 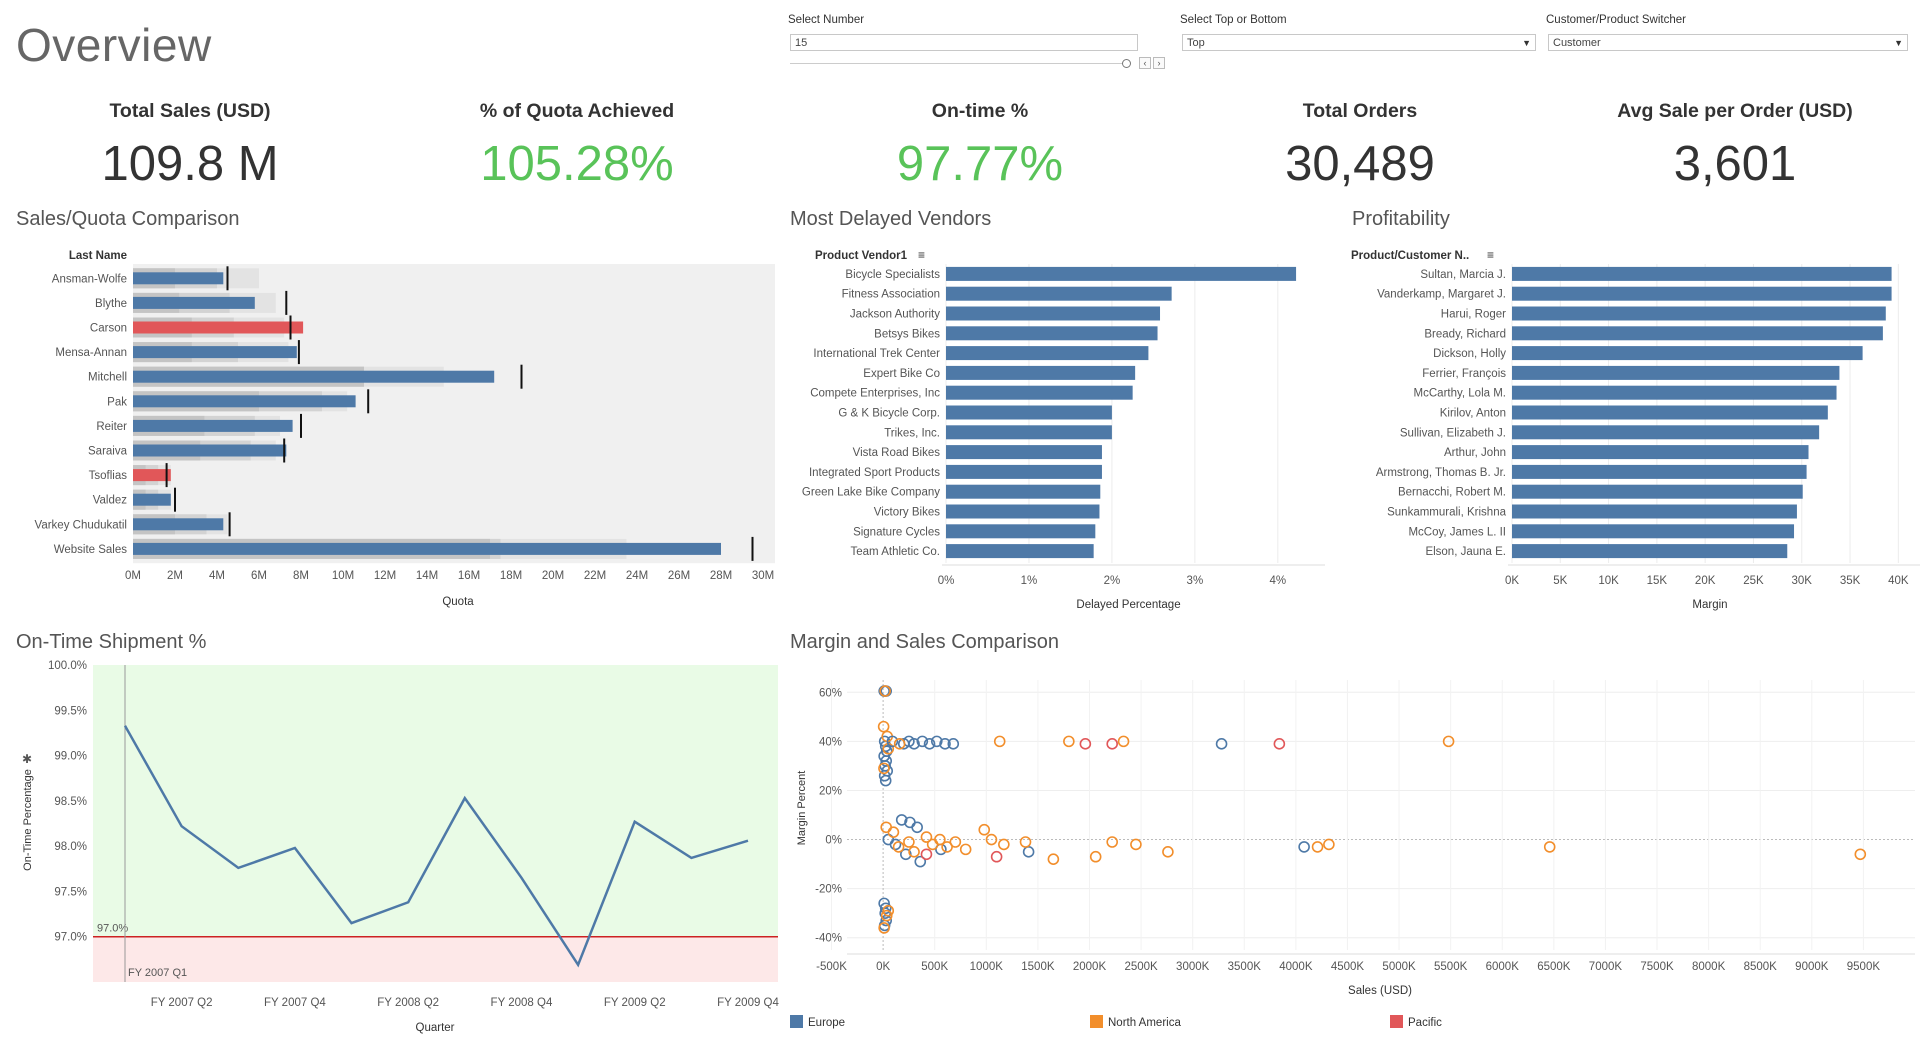 What do you see at coordinates (1465, 552) in the screenshot?
I see `category-label: Elson, Jauna E.` at bounding box center [1465, 552].